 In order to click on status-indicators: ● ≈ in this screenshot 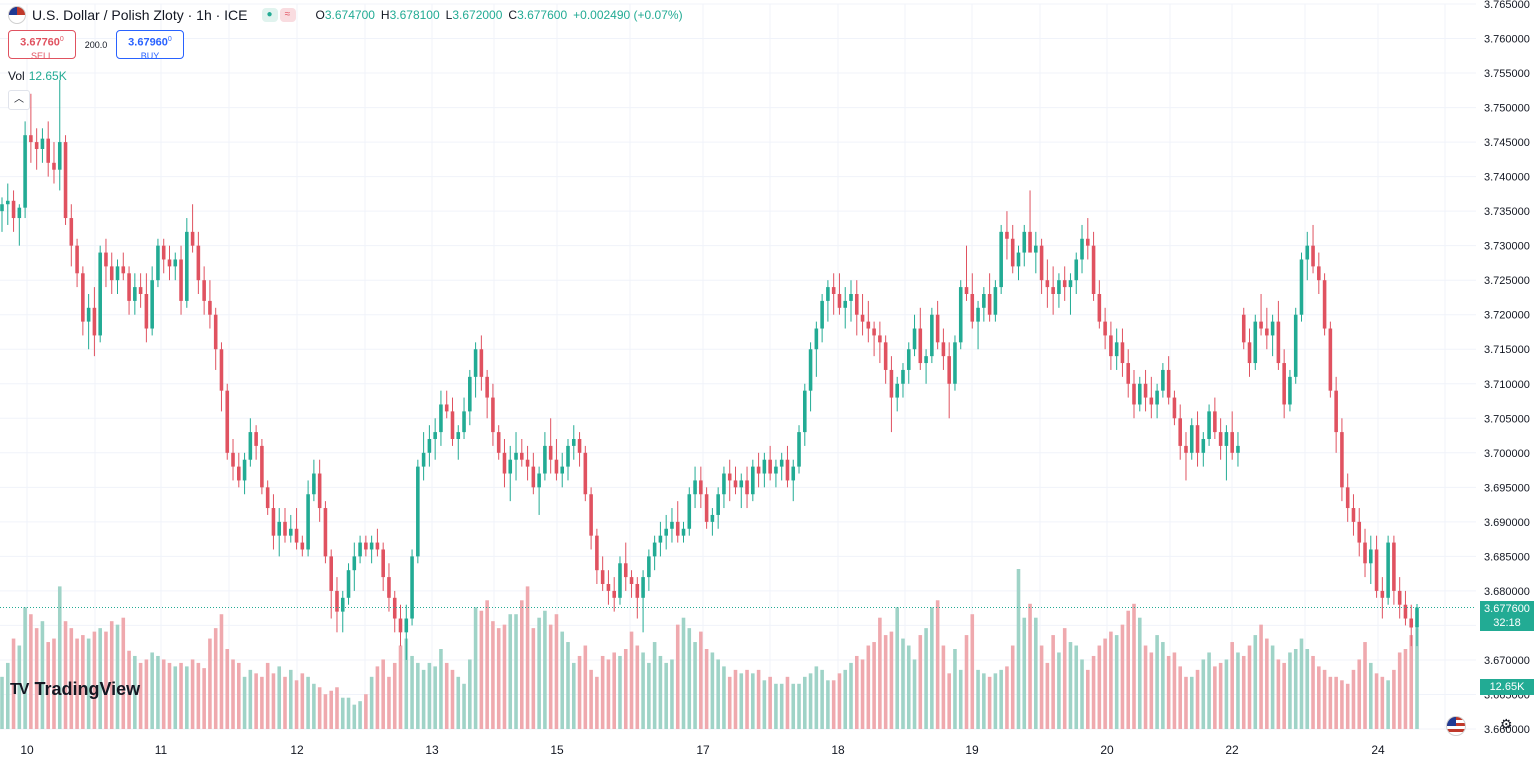, I will do `click(278, 15)`.